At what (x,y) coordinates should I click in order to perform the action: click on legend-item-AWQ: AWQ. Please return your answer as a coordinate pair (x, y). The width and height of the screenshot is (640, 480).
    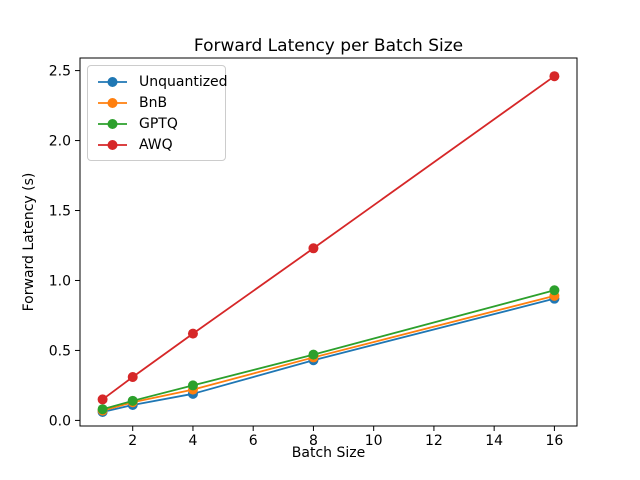
    Looking at the image, I should click on (157, 144).